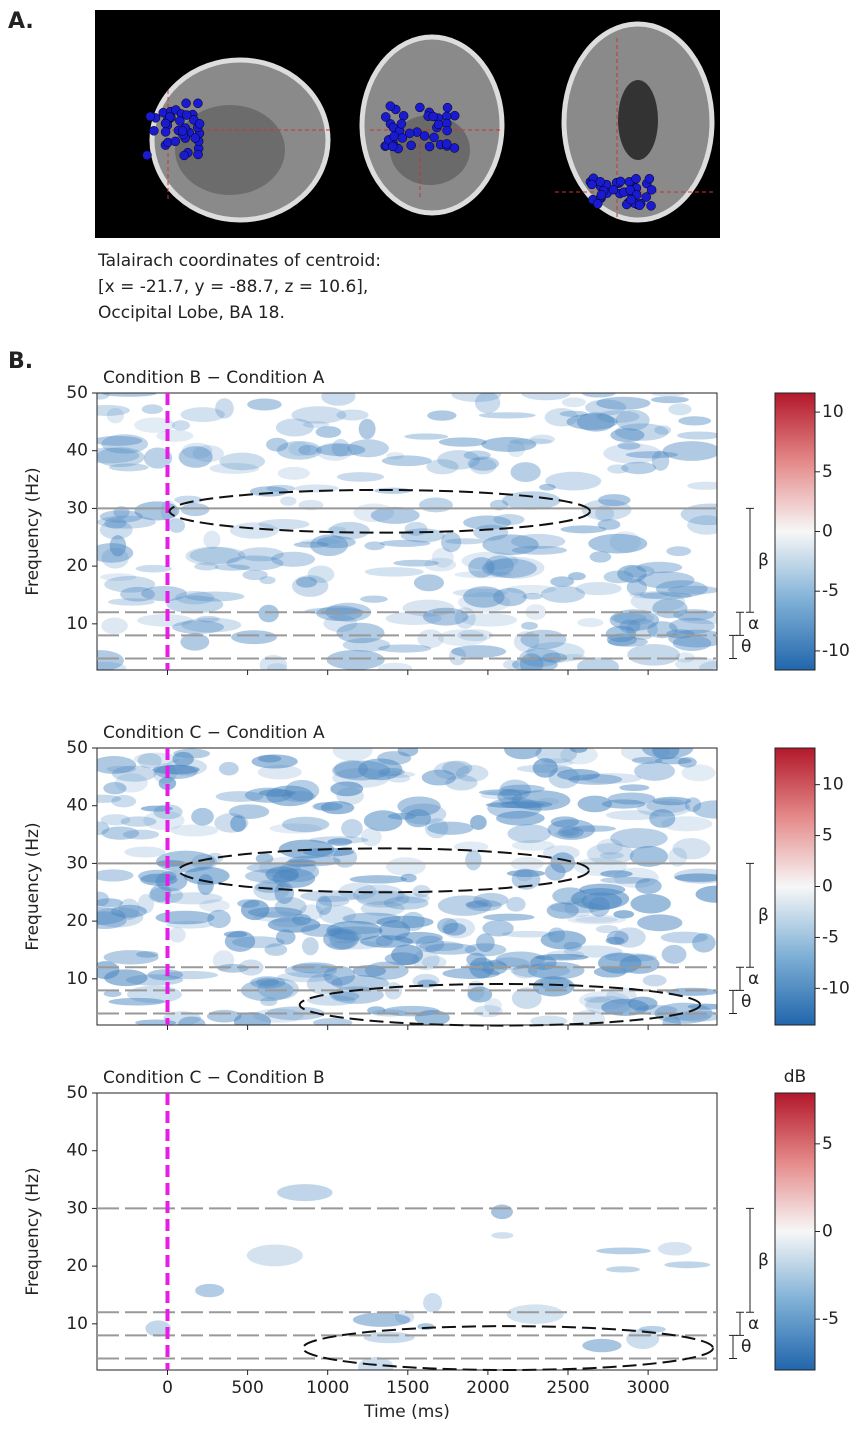  I want to click on x-tick-label: 1500, so click(407, 1388).